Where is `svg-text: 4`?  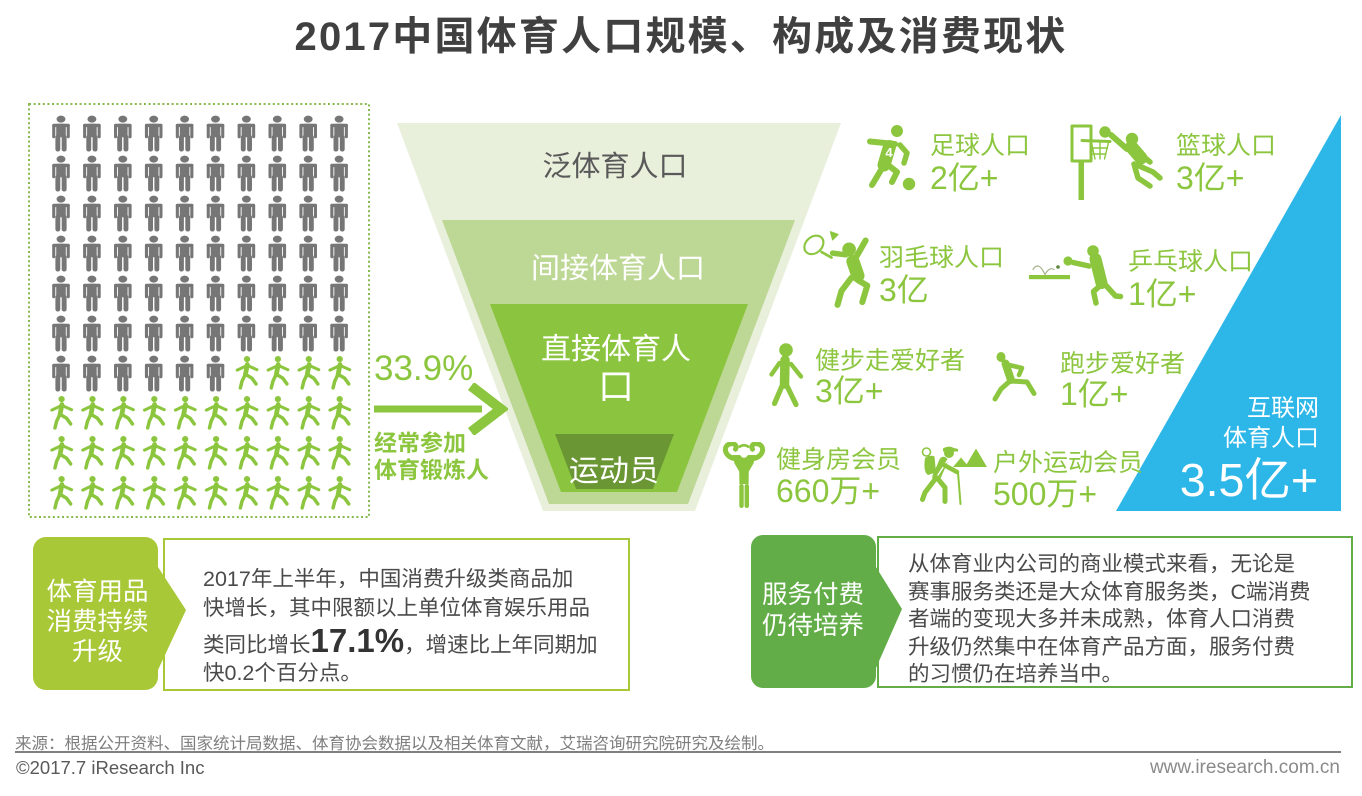
svg-text: 4 is located at coordinates (889, 152).